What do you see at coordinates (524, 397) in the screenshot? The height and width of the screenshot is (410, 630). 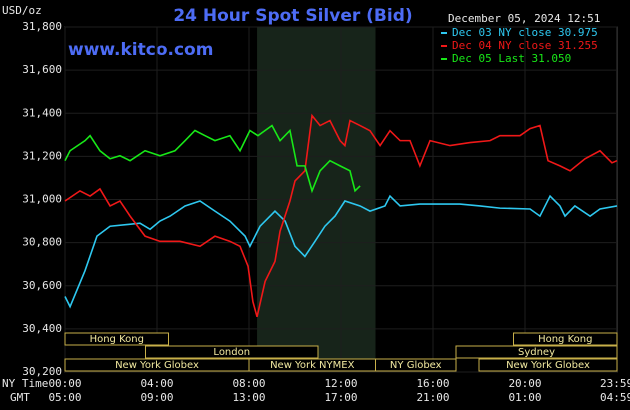 I see `gmt-tick-label: 01:00` at bounding box center [524, 397].